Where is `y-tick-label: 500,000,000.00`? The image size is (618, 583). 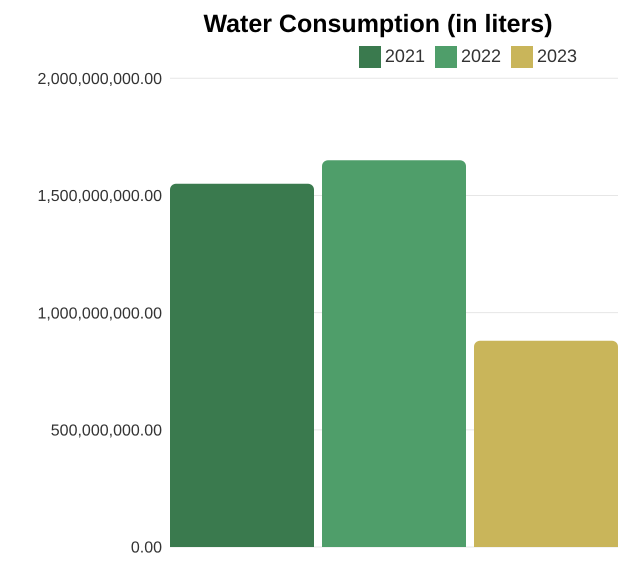
y-tick-label: 500,000,000.00 is located at coordinates (106, 431).